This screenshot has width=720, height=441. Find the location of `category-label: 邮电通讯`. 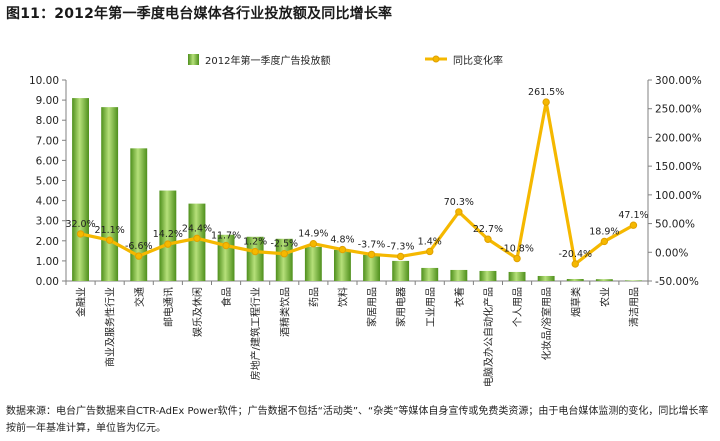

category-label: 邮电通讯 is located at coordinates (168, 307).